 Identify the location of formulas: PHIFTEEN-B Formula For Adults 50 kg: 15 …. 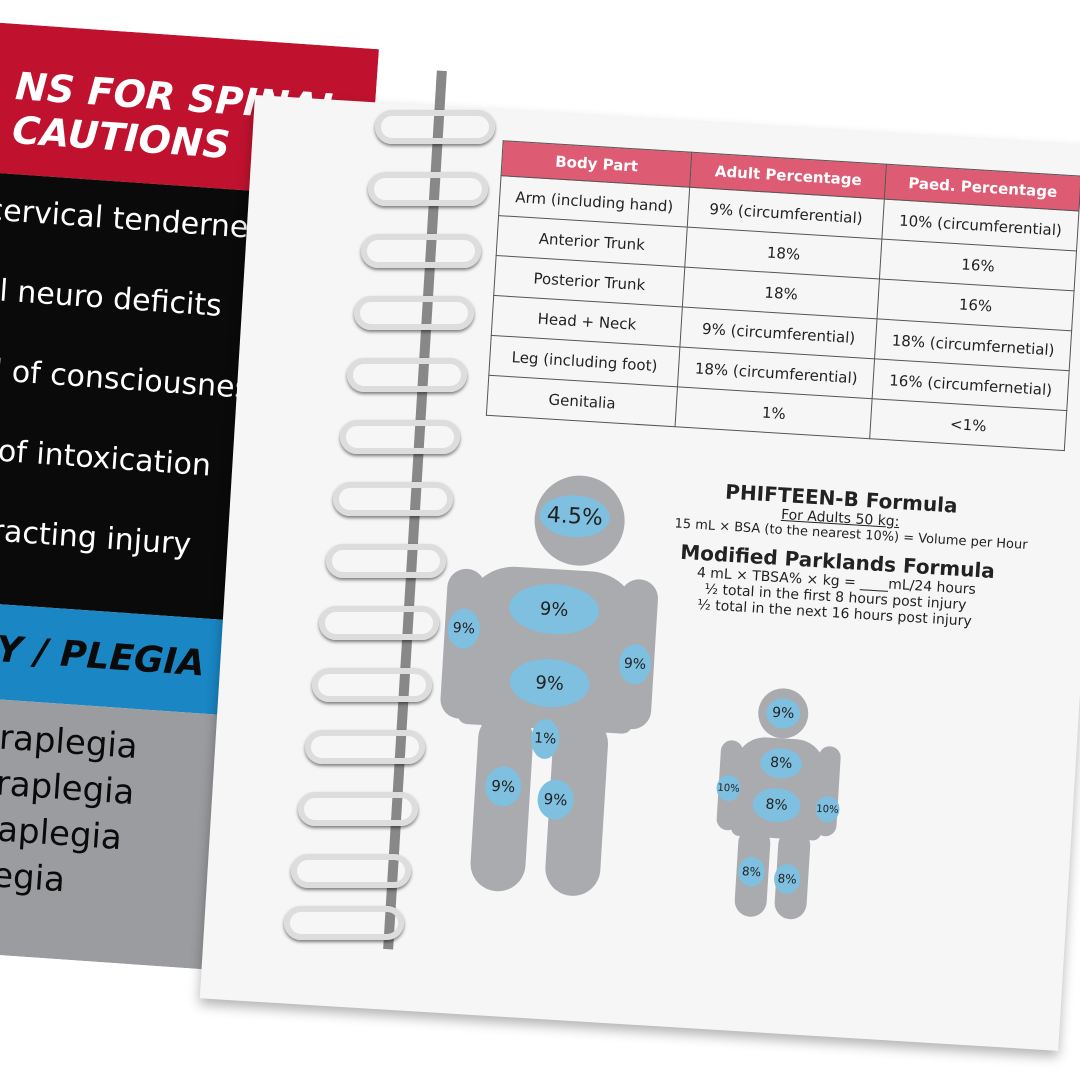
(848, 554).